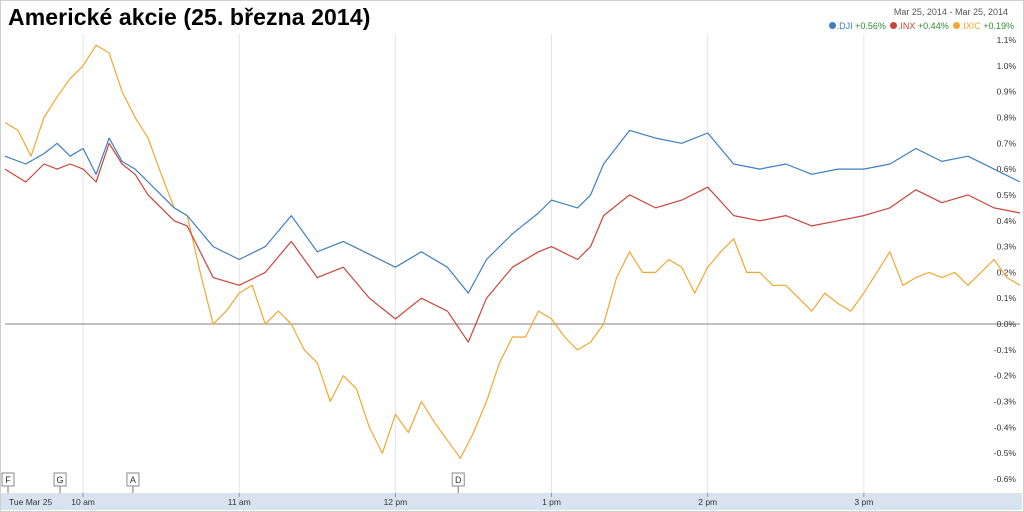 The image size is (1024, 512). Describe the element at coordinates (1007, 247) in the screenshot. I see `y-tick-label: 0.3%` at that location.